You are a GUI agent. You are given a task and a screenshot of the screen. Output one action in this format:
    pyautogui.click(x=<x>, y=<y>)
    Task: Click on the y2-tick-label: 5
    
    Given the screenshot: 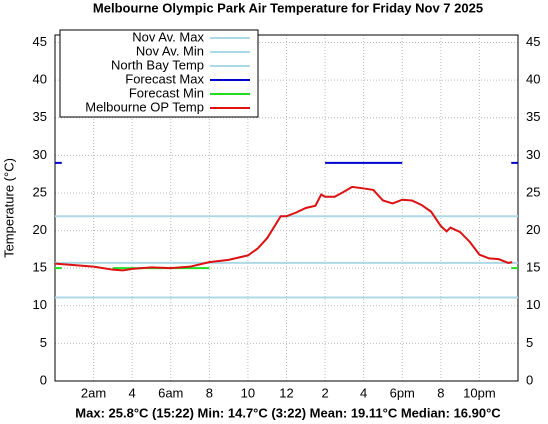 What is the action you would take?
    pyautogui.click(x=529, y=342)
    